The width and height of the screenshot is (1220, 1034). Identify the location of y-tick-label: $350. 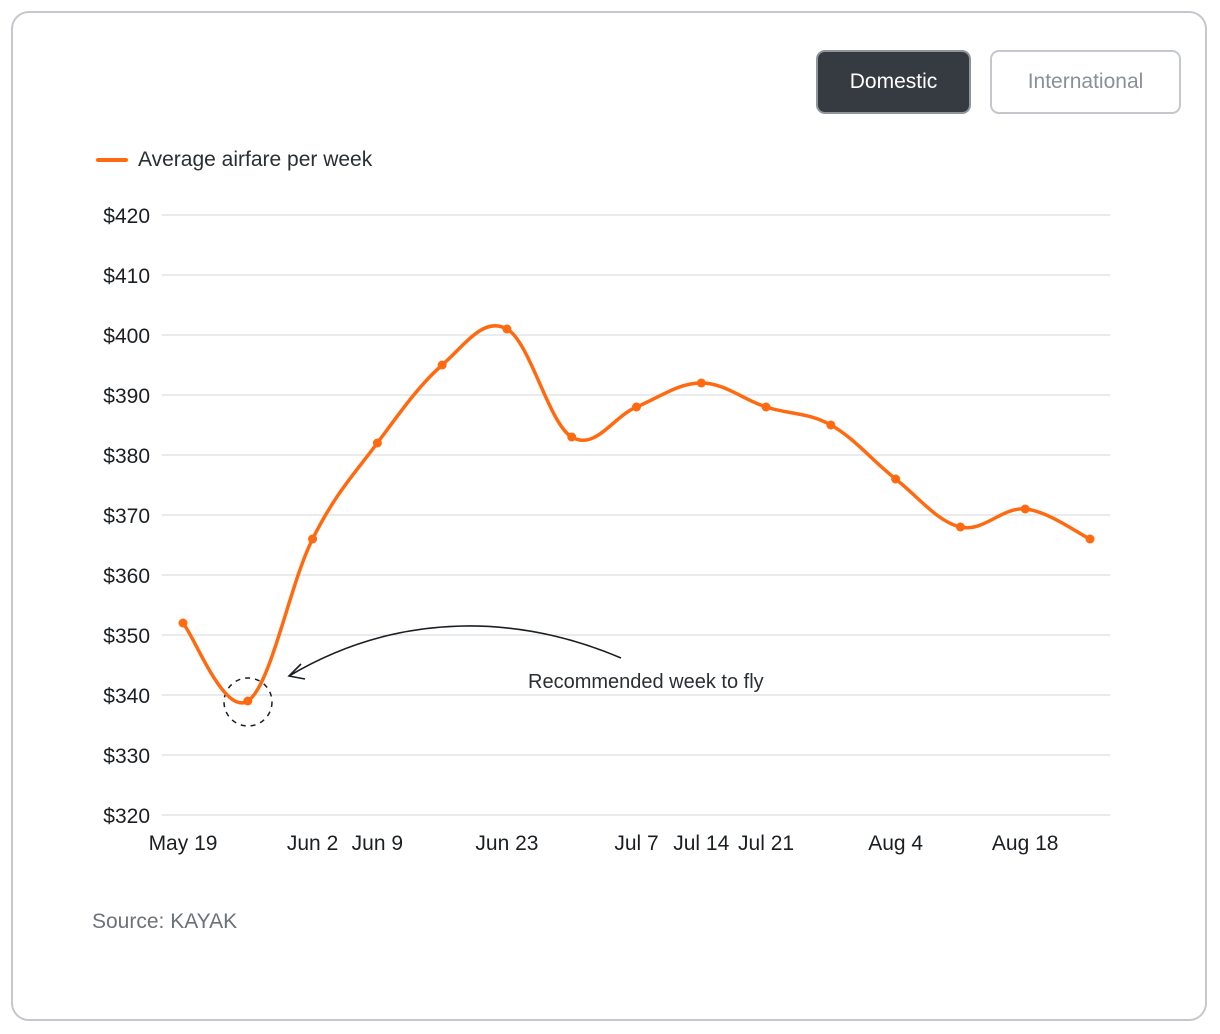
(126, 636).